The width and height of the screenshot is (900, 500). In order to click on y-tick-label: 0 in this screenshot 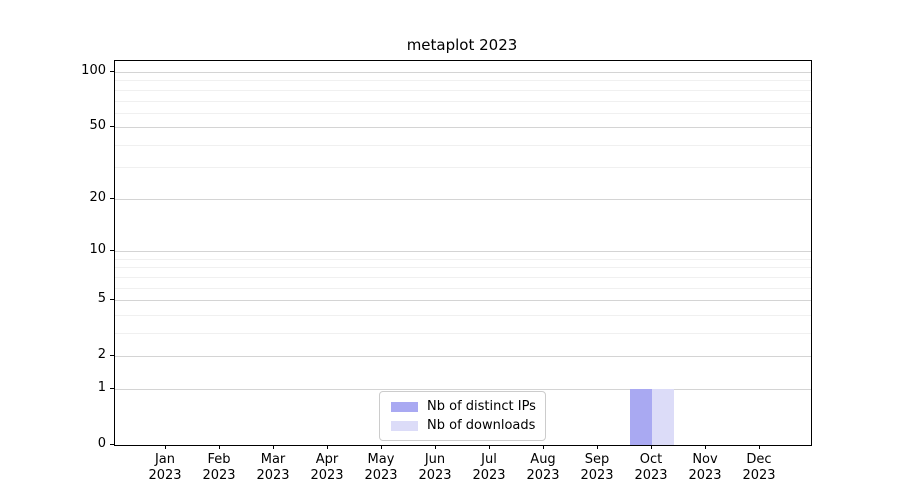, I will do `click(101, 443)`.